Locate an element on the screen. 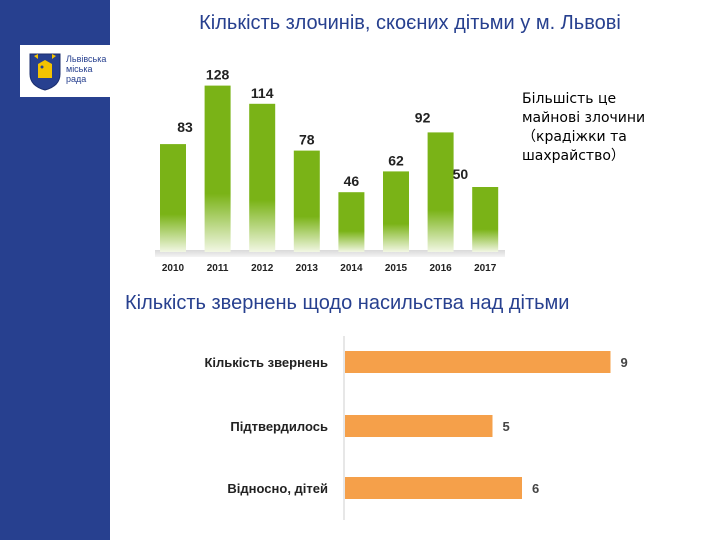  category-label: Кількість звернень is located at coordinates (267, 362).